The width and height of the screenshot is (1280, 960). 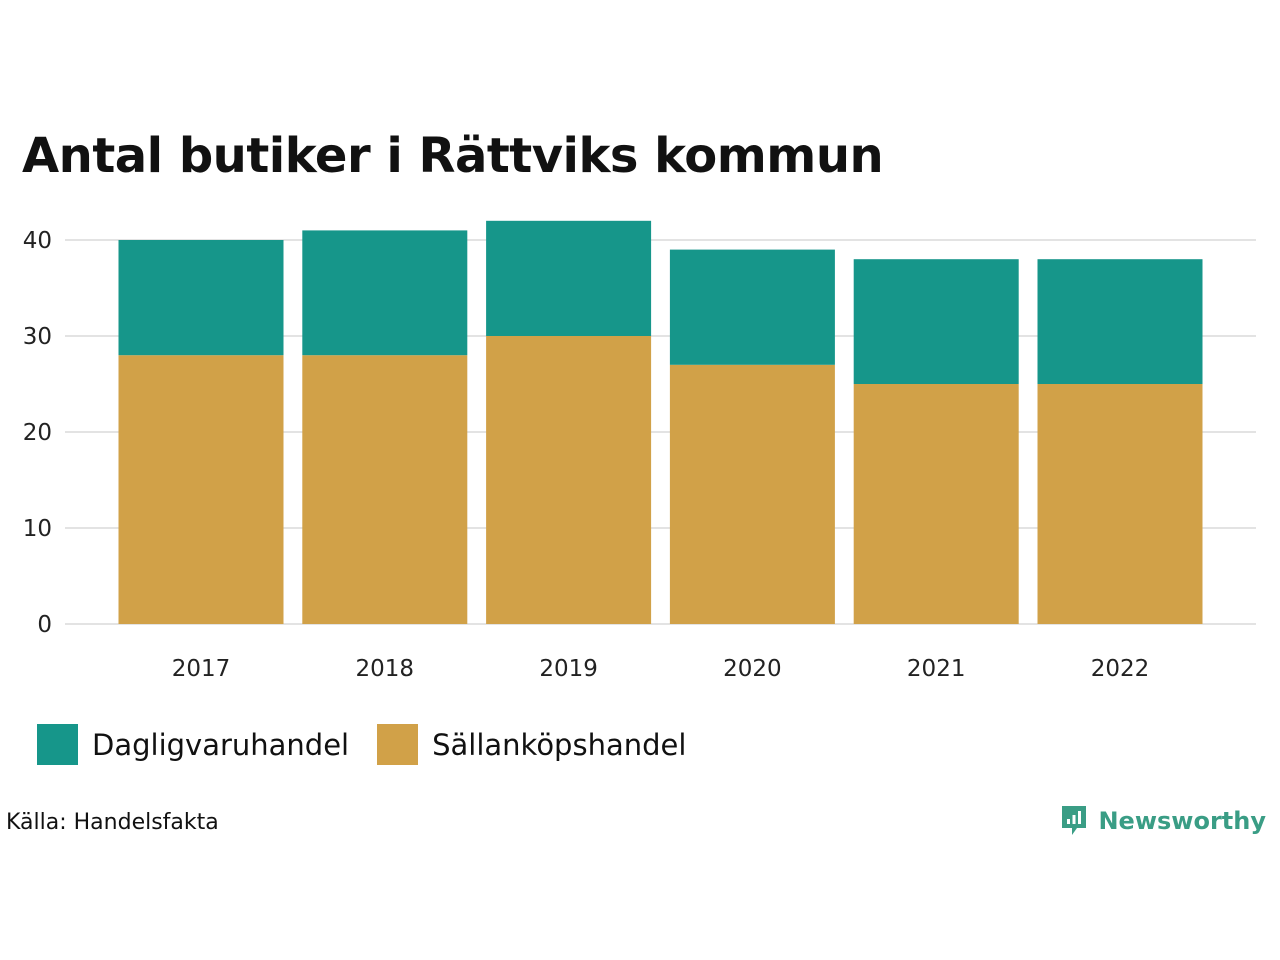 I want to click on bar-s-llank-pshandel-2017, so click(x=201, y=489).